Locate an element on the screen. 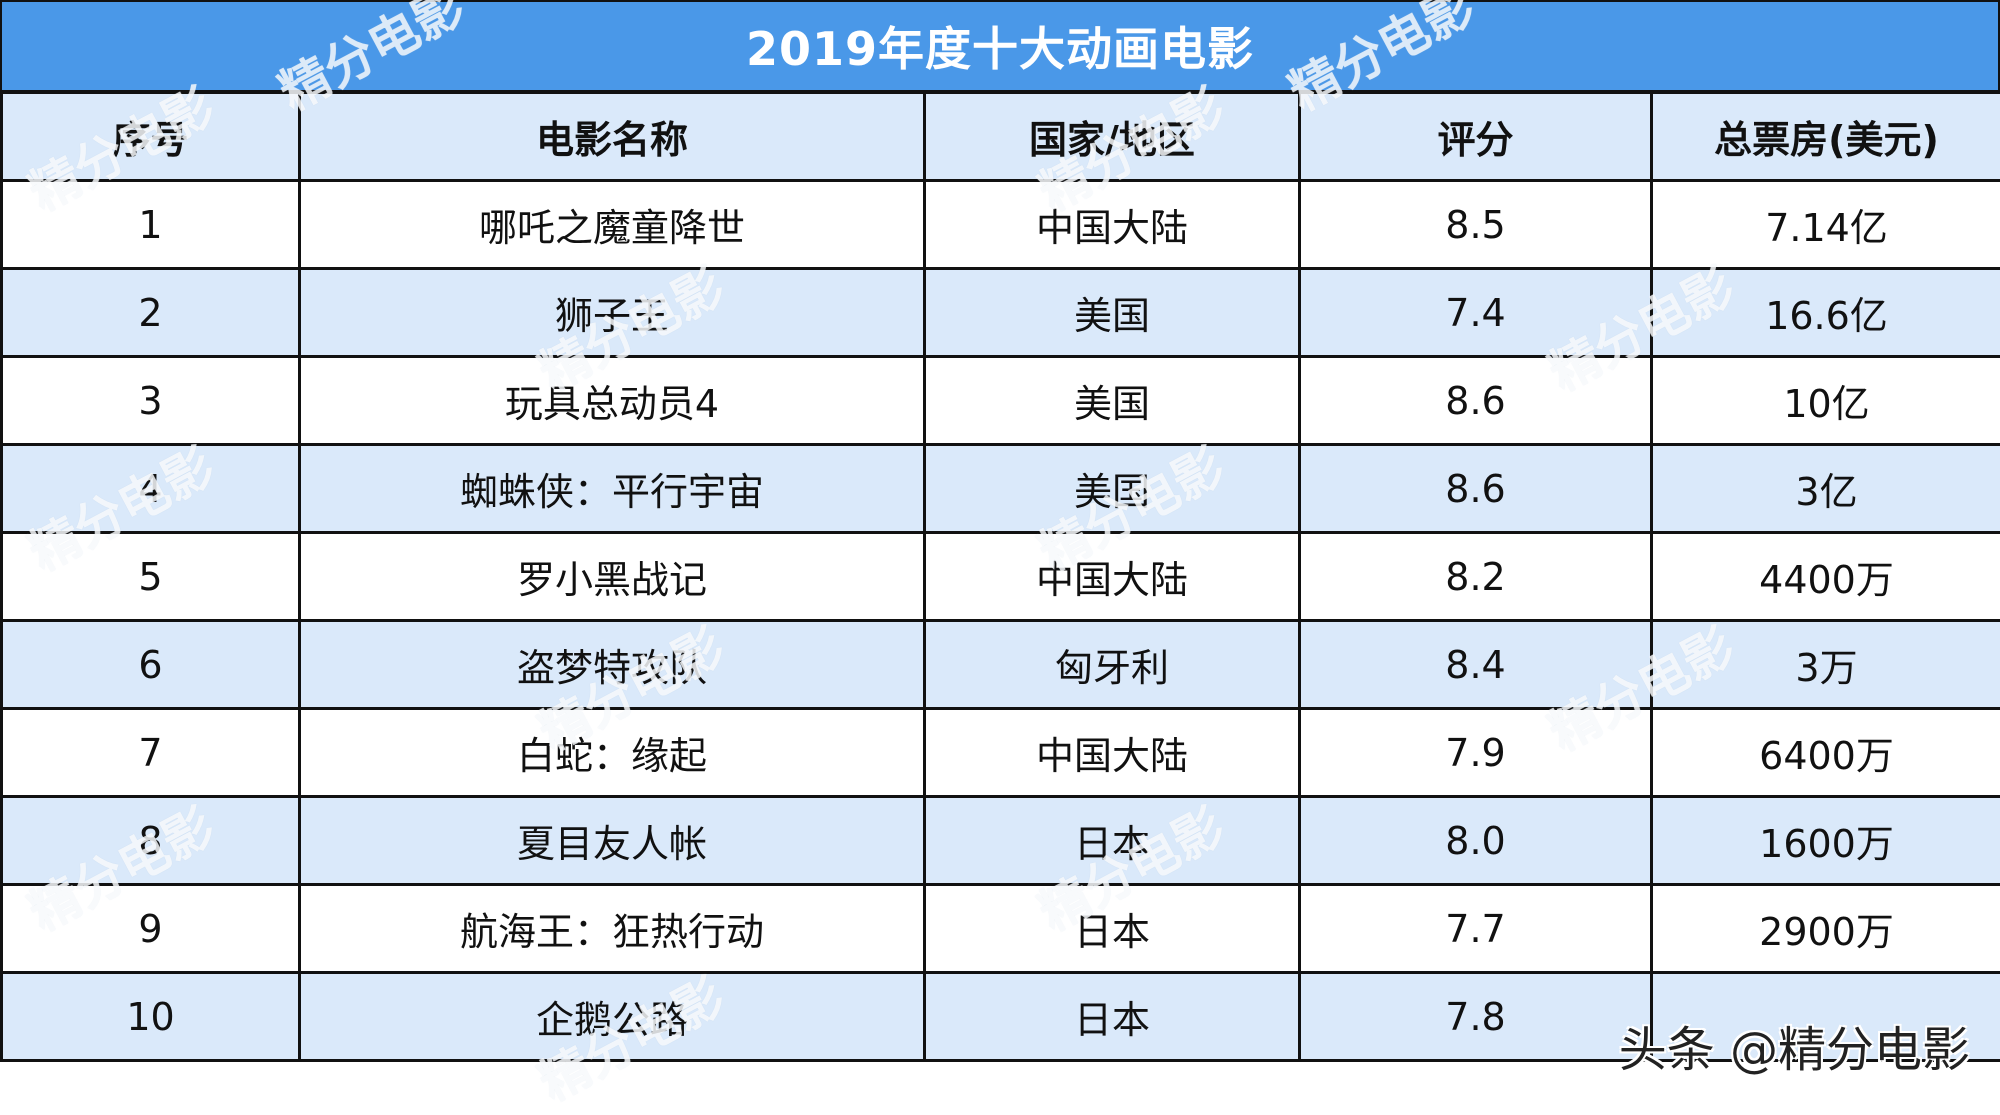  cell-name: 罗小黑战记 is located at coordinates (612, 577).